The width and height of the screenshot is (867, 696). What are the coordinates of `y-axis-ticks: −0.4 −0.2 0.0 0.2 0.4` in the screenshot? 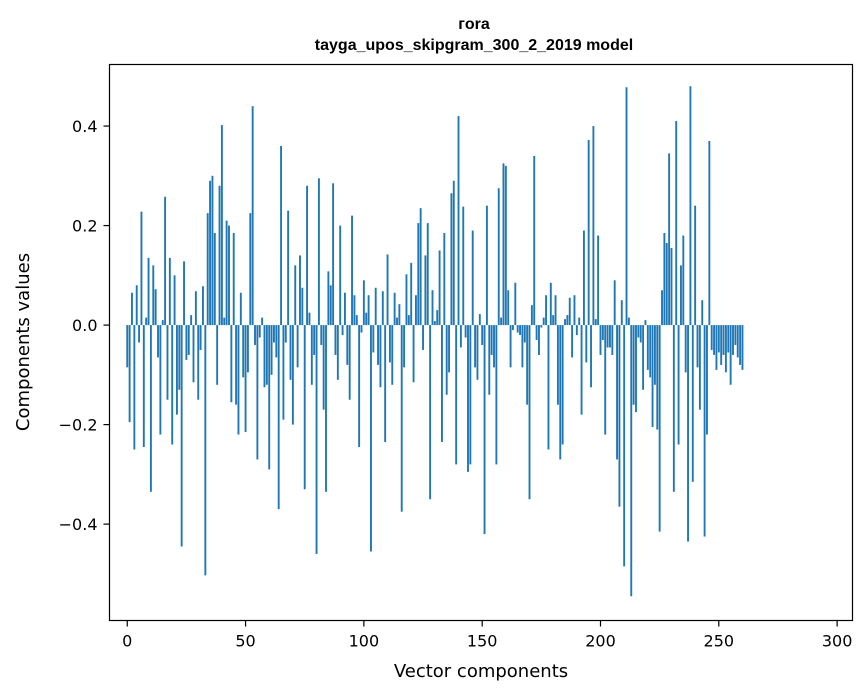 It's located at (84, 325).